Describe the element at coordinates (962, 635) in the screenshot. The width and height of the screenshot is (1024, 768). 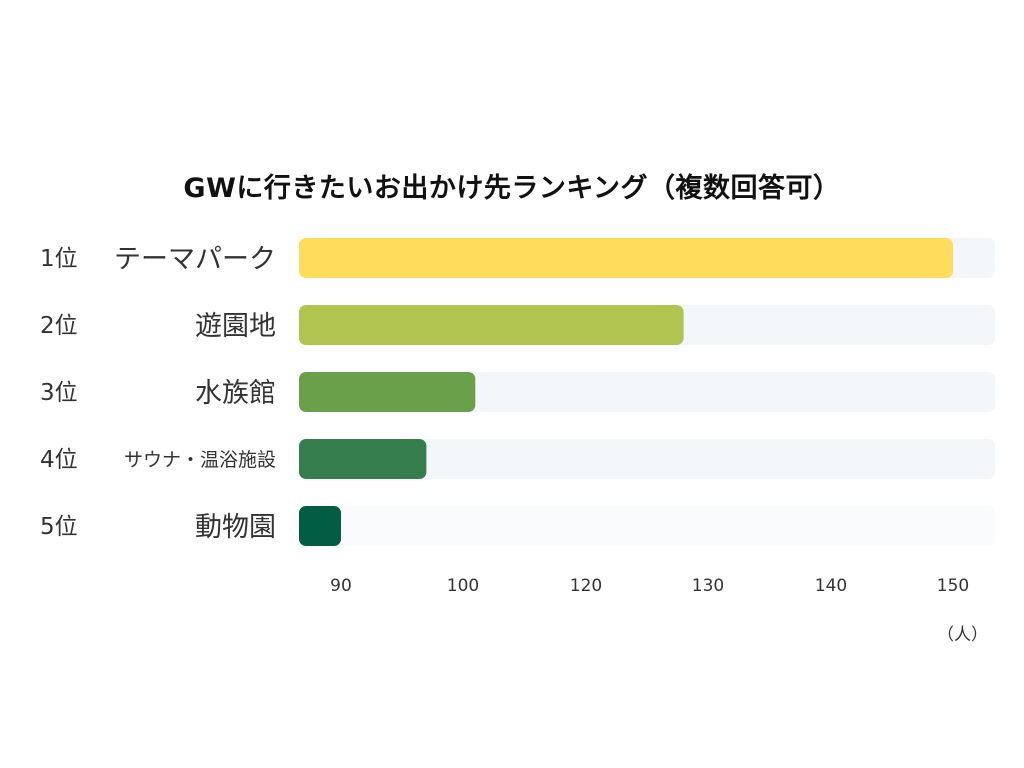
I see `unit-label: （人）` at that location.